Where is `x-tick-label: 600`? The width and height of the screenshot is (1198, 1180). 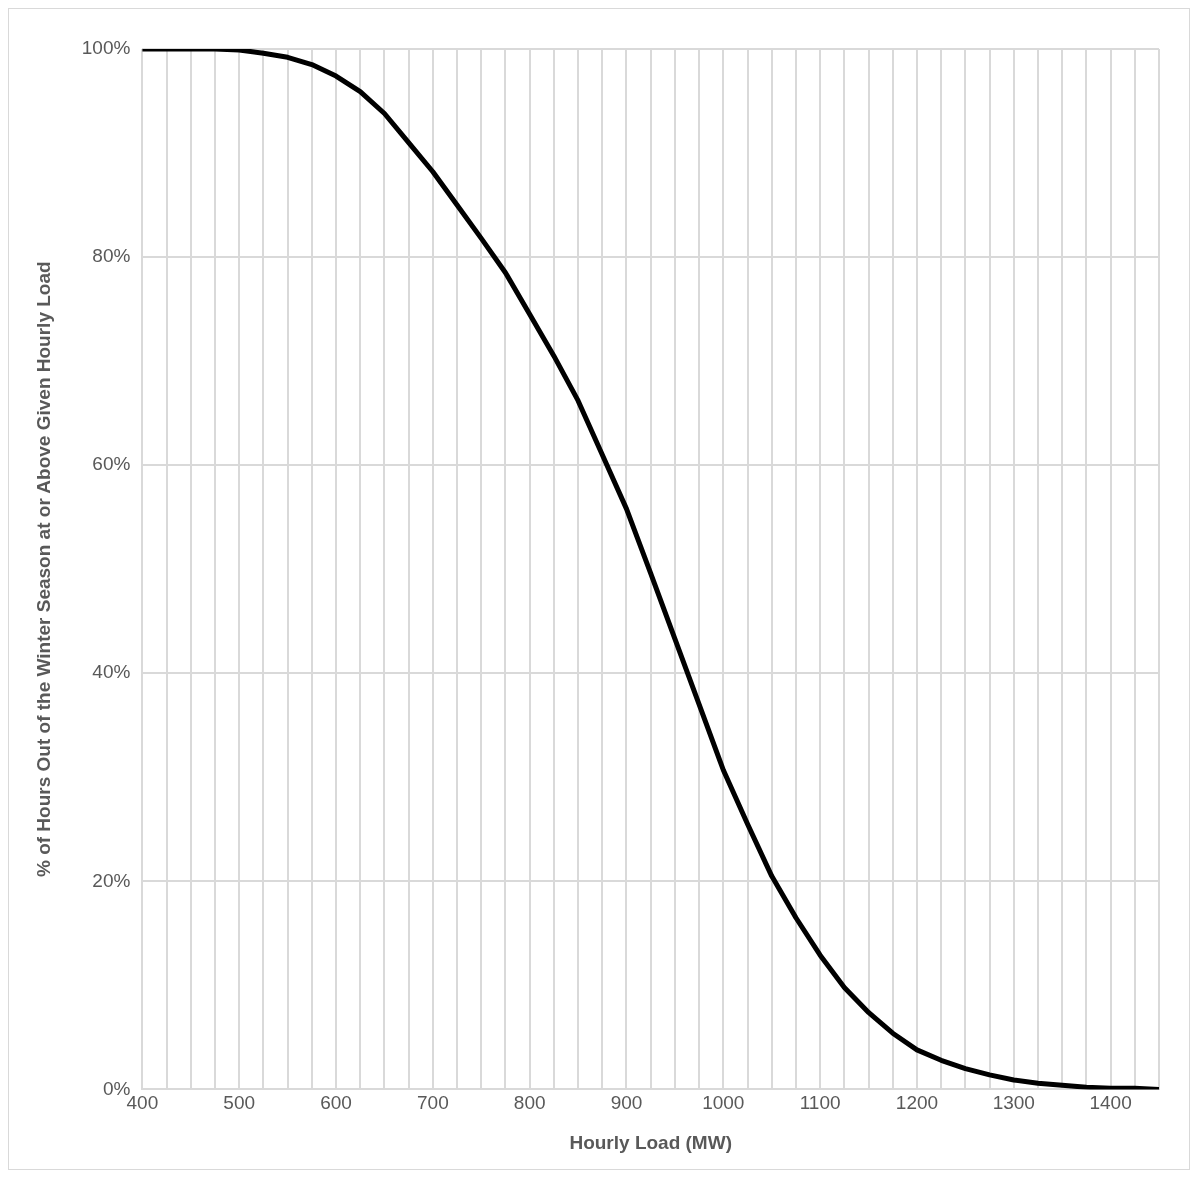
x-tick-label: 600 is located at coordinates (336, 1103).